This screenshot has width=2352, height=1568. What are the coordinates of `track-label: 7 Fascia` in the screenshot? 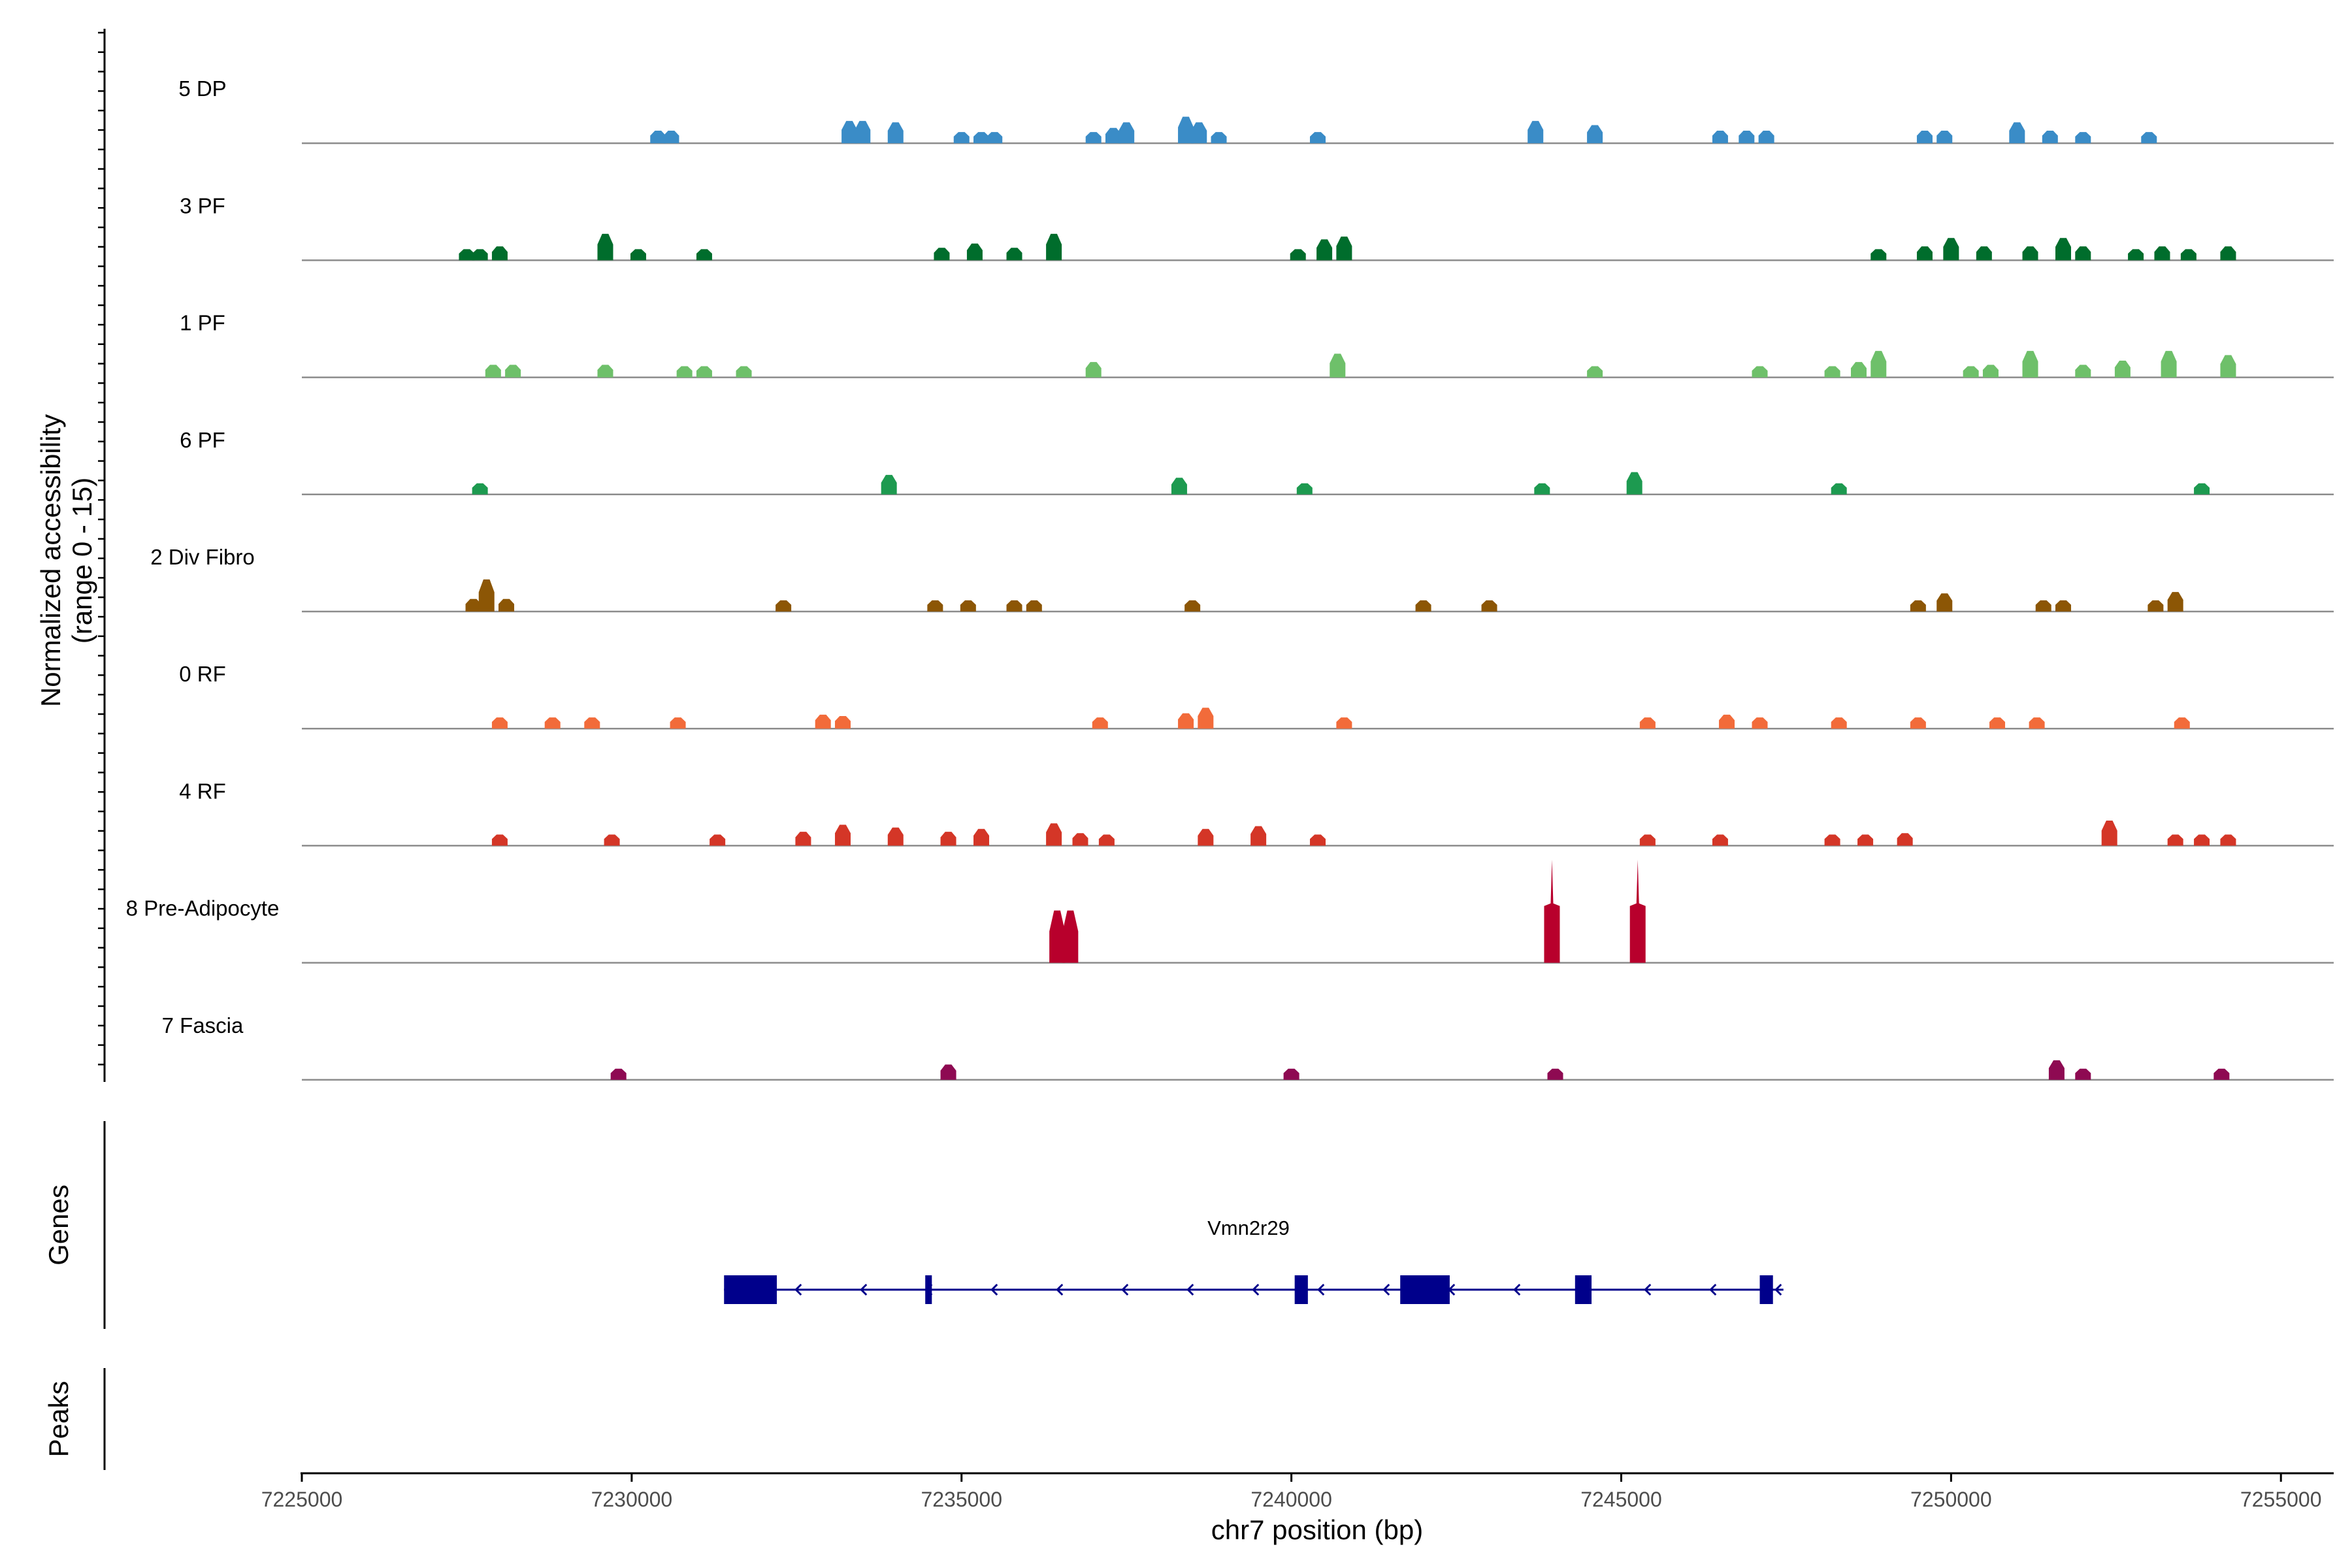 It's located at (203, 1025).